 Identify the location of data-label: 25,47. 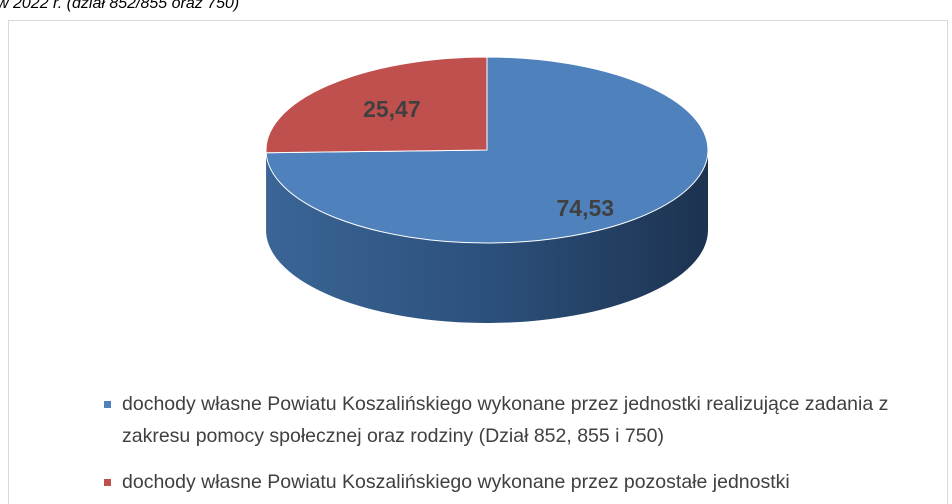
(392, 109).